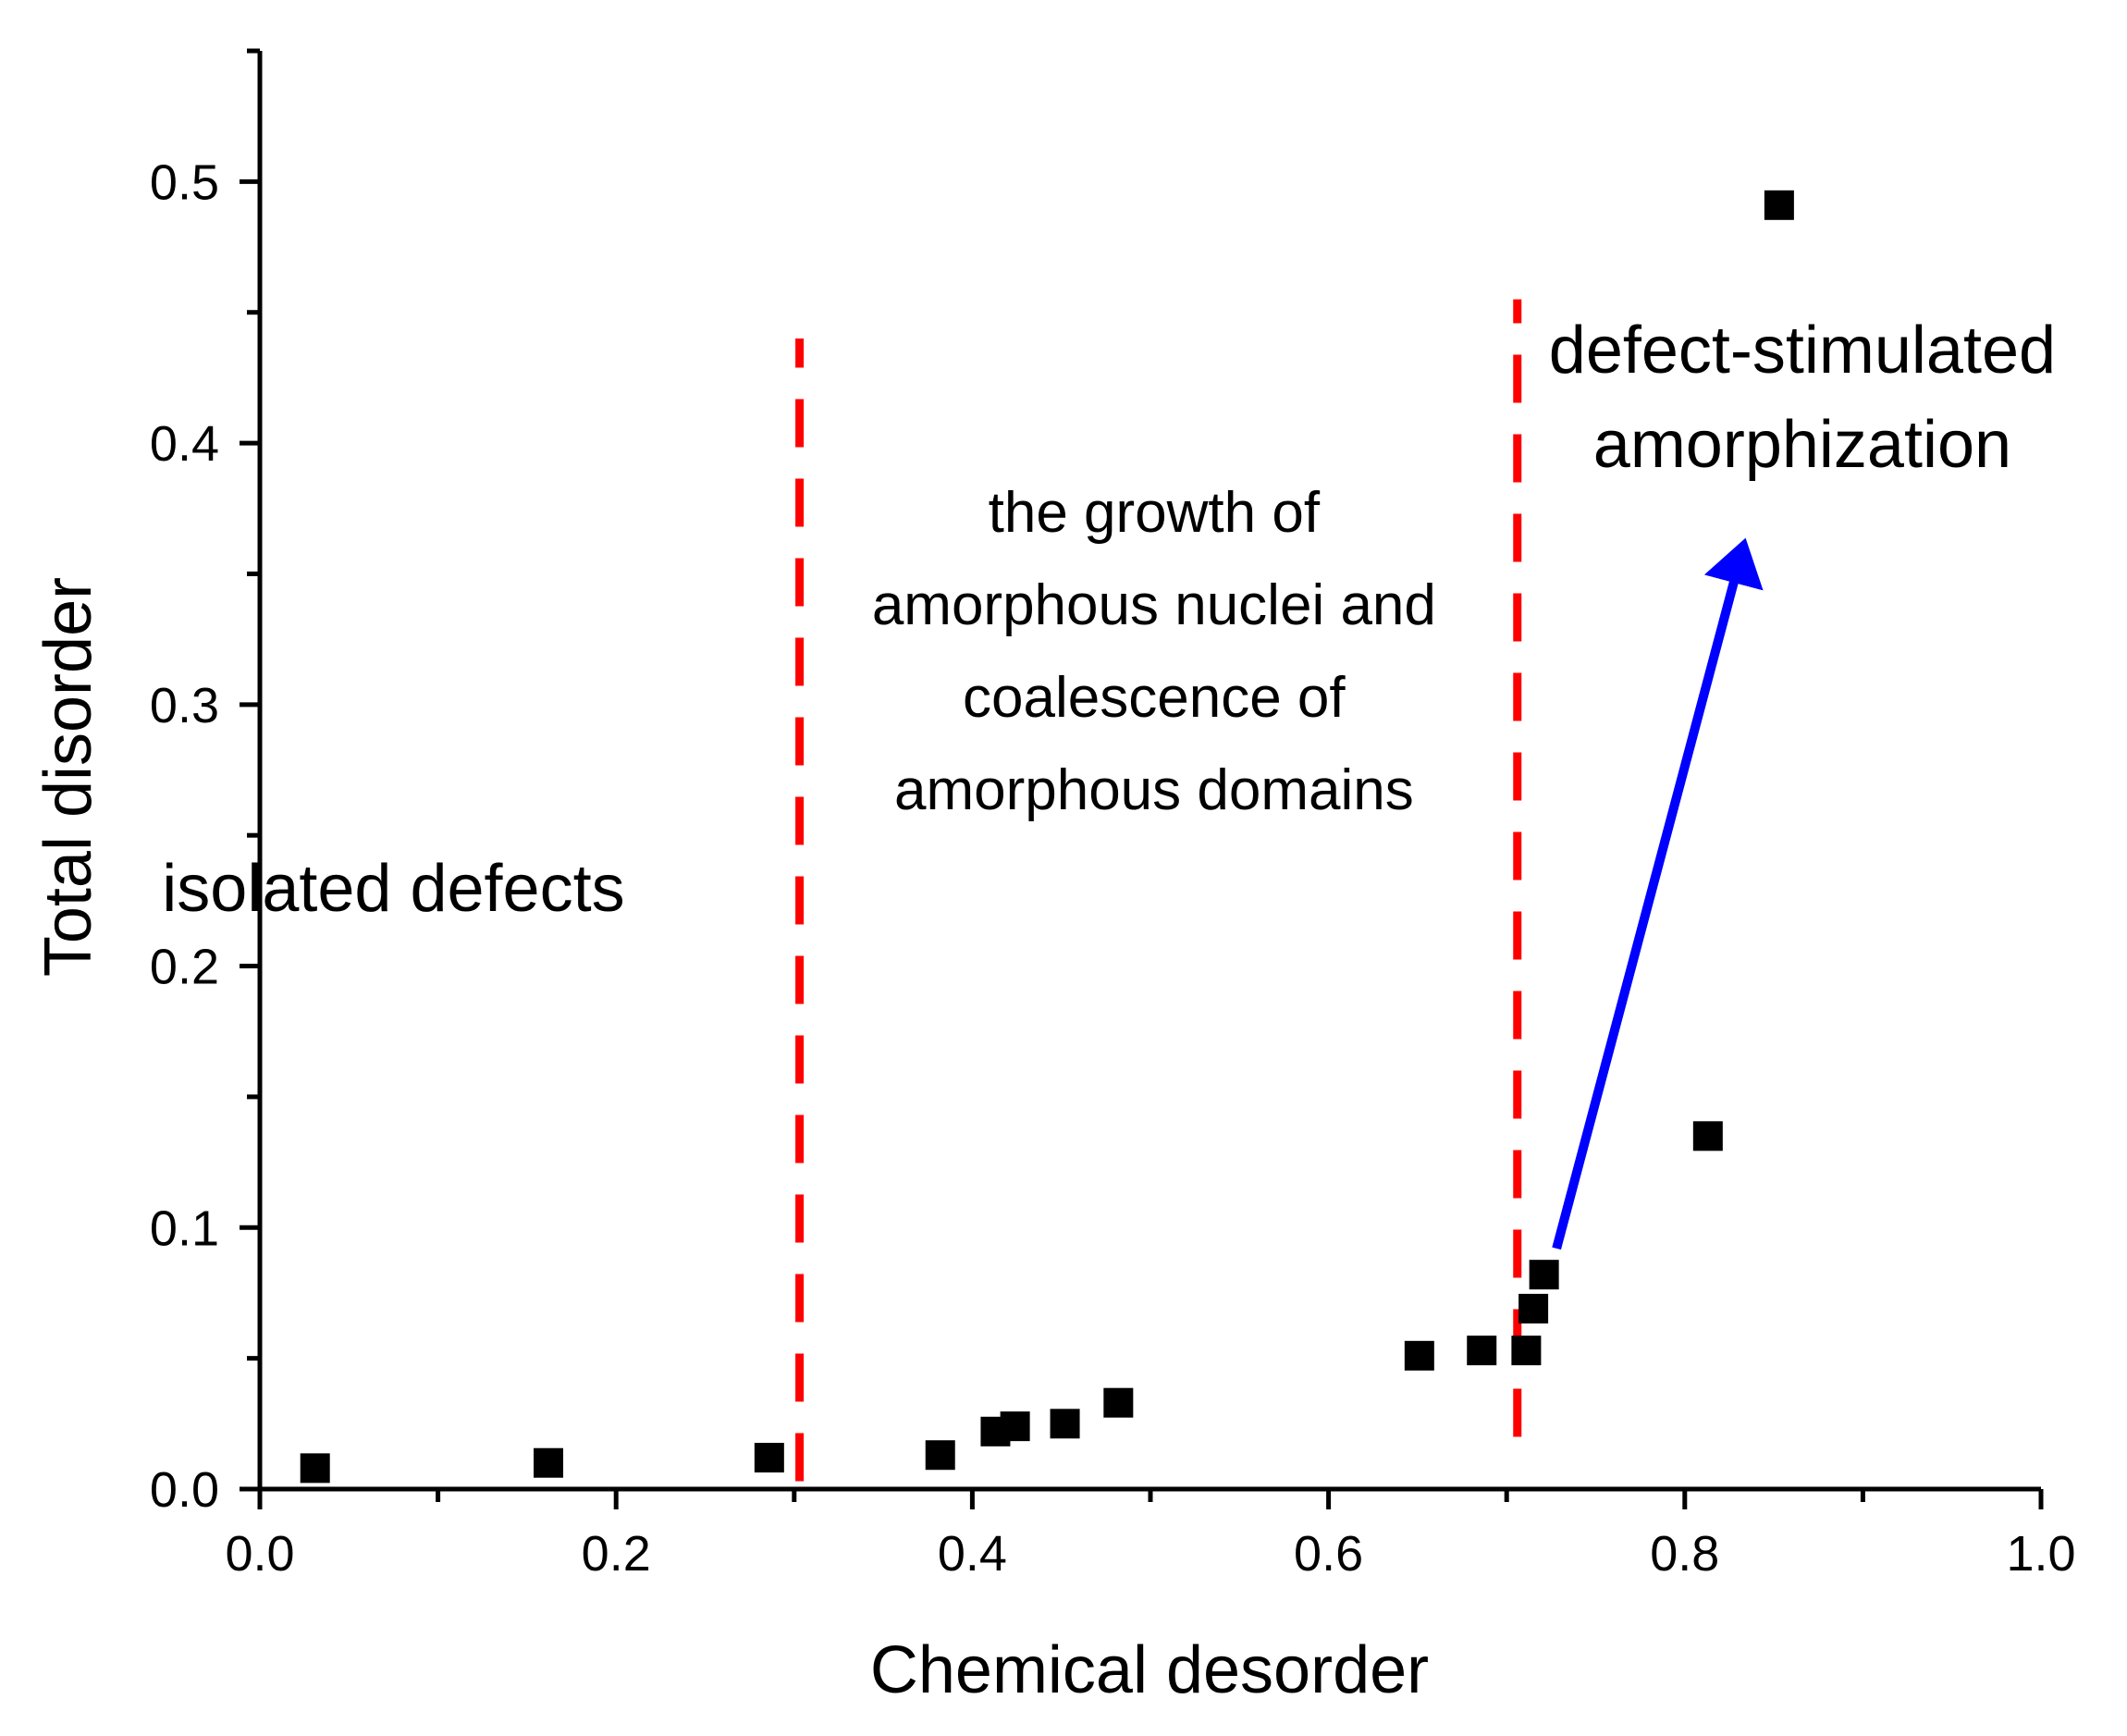  Describe the element at coordinates (2040, 1554) in the screenshot. I see `x-tick-label: 1.0` at that location.